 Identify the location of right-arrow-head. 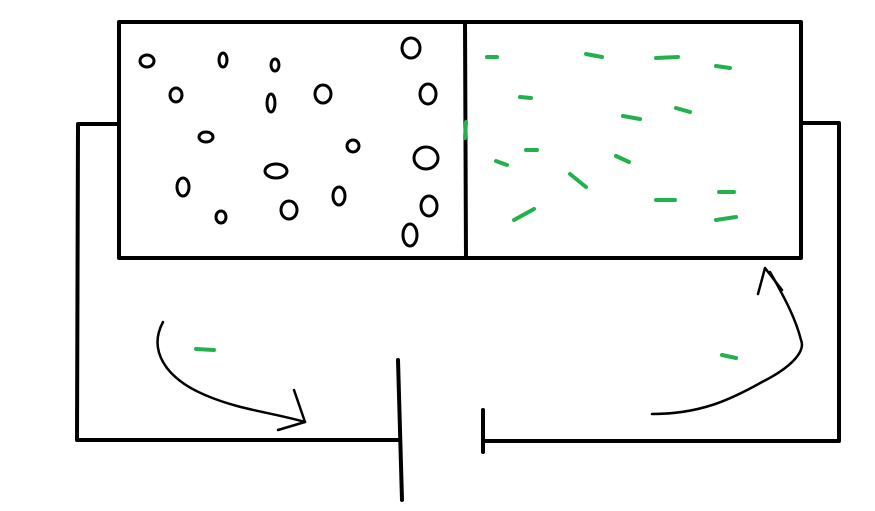
(770, 281).